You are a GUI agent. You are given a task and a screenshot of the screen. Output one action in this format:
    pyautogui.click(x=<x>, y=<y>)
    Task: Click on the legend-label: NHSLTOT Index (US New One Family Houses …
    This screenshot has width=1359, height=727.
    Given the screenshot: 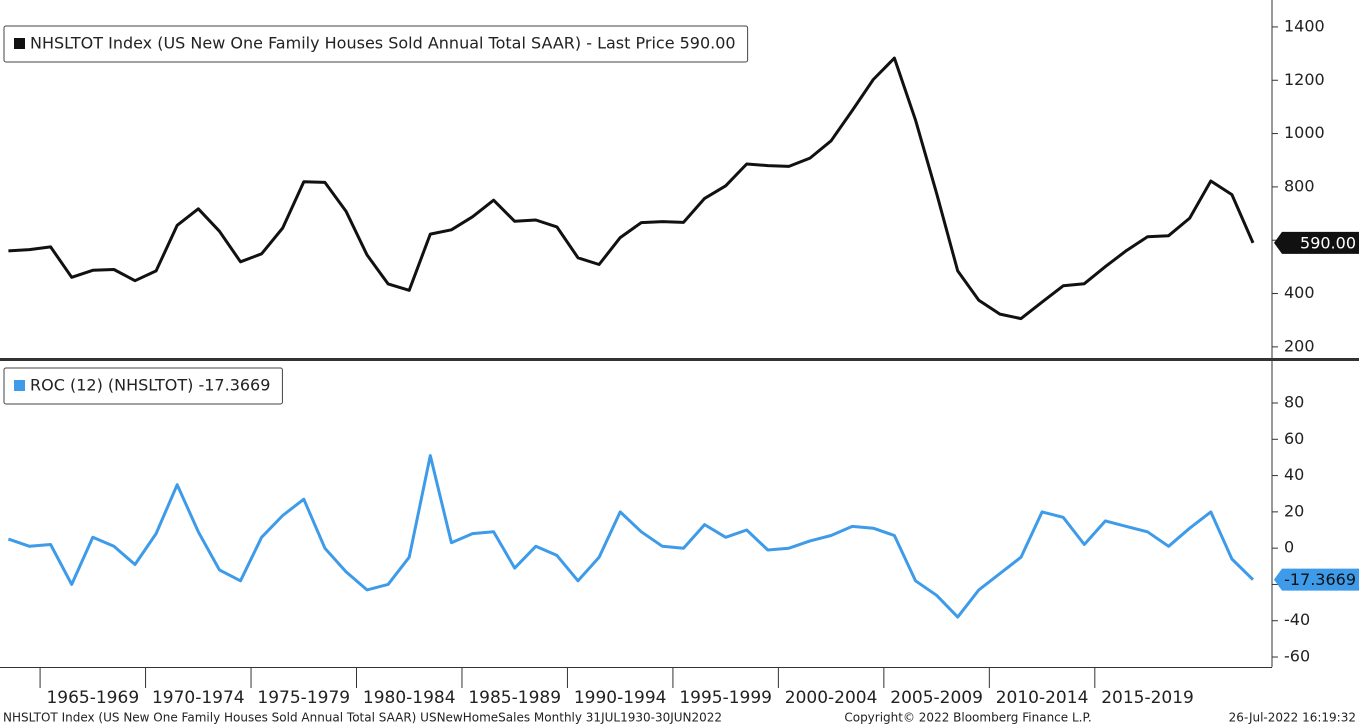 What is the action you would take?
    pyautogui.click(x=383, y=43)
    